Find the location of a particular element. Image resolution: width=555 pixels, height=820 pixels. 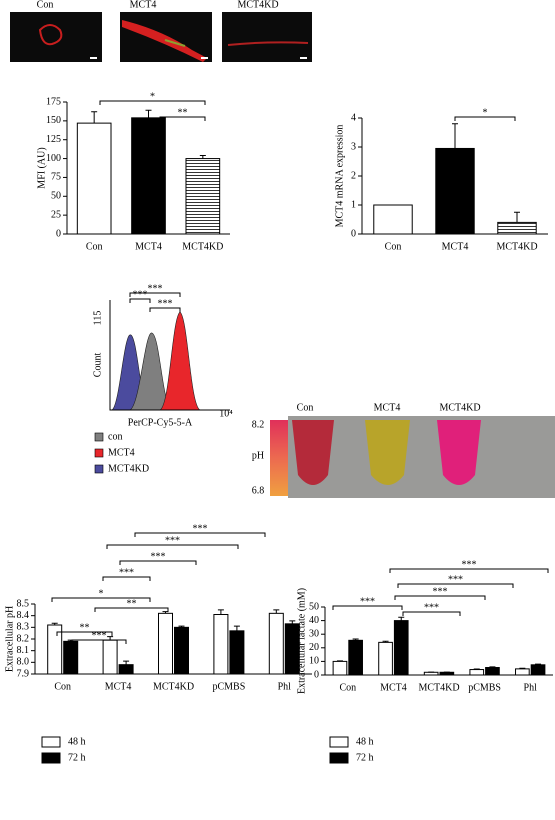

y-axis-label: Extracellular lactate (mM) is located at coordinates (301, 641).